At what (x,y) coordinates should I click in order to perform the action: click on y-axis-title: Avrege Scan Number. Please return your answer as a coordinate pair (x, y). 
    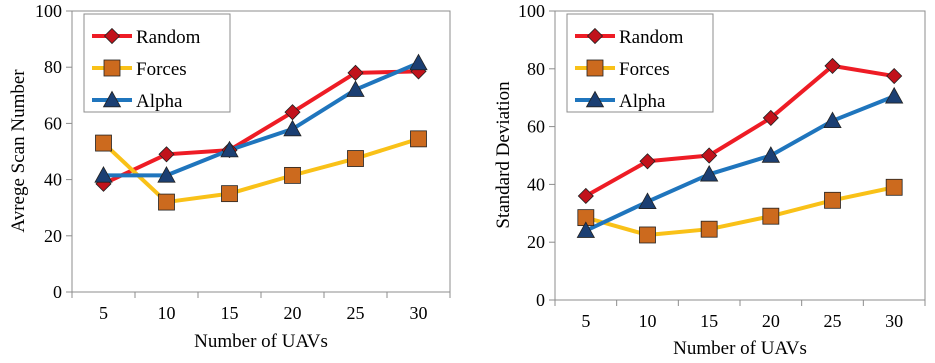
    Looking at the image, I should click on (18, 151).